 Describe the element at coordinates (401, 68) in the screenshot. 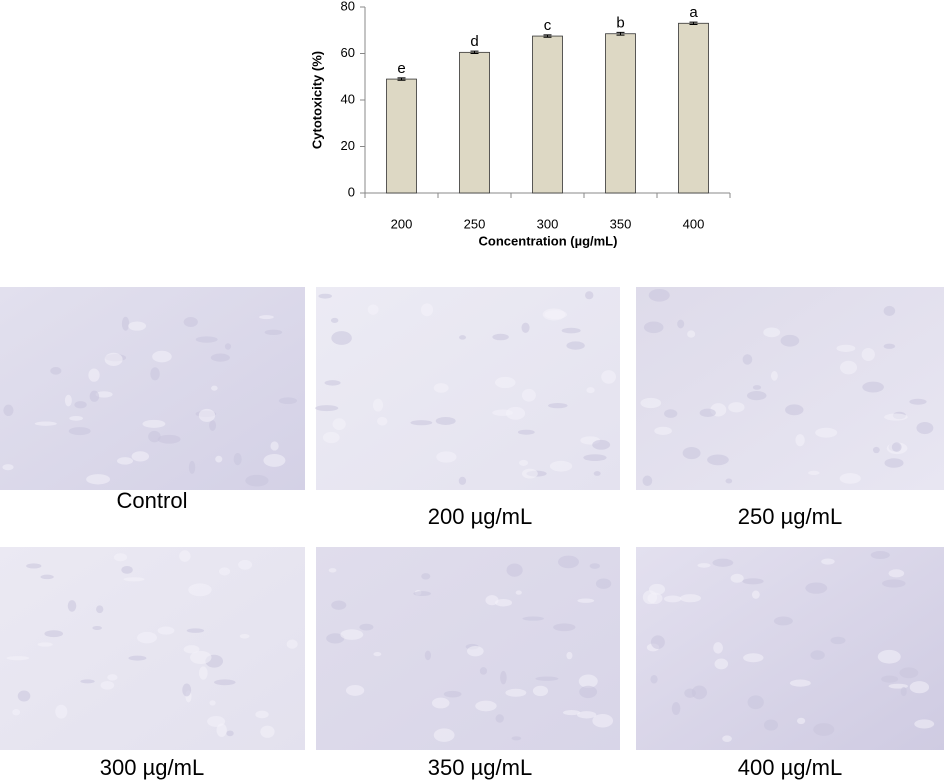

I see `significance-letter: e` at that location.